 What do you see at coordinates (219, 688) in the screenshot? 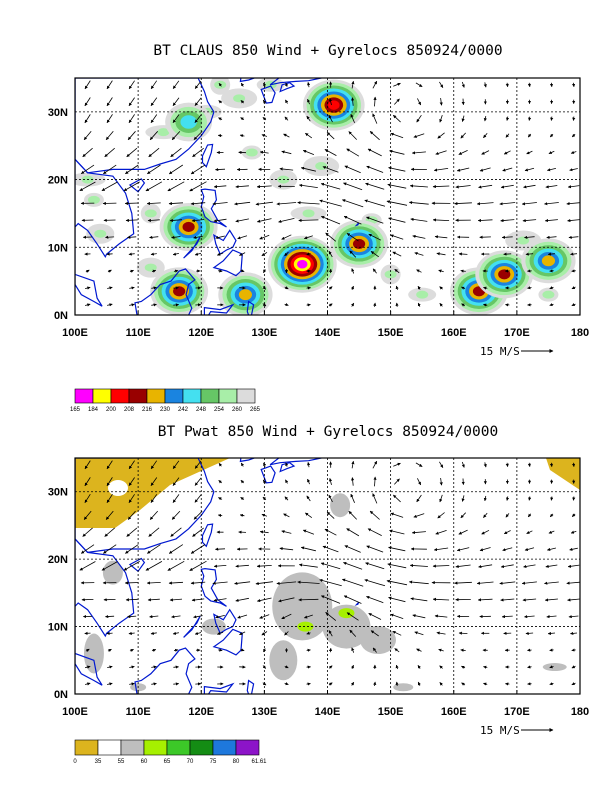
I see `coastline-sulawesi` at bounding box center [219, 688].